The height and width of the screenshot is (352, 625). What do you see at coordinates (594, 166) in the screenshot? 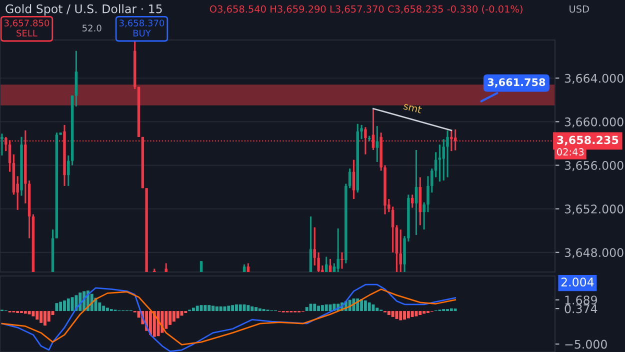
I see `y-tick-label: 3,656.000` at bounding box center [594, 166].